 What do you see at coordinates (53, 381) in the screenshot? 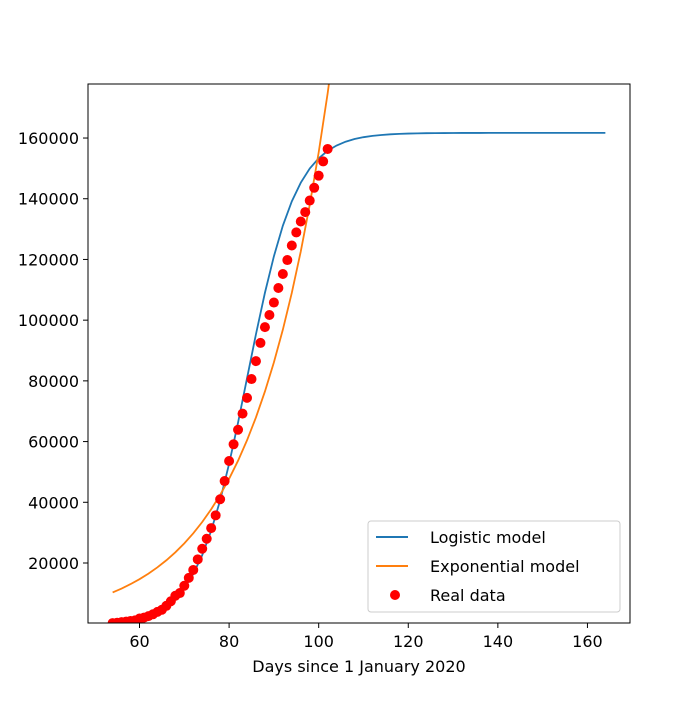
I see `y-tick-label: 80000` at bounding box center [53, 381].